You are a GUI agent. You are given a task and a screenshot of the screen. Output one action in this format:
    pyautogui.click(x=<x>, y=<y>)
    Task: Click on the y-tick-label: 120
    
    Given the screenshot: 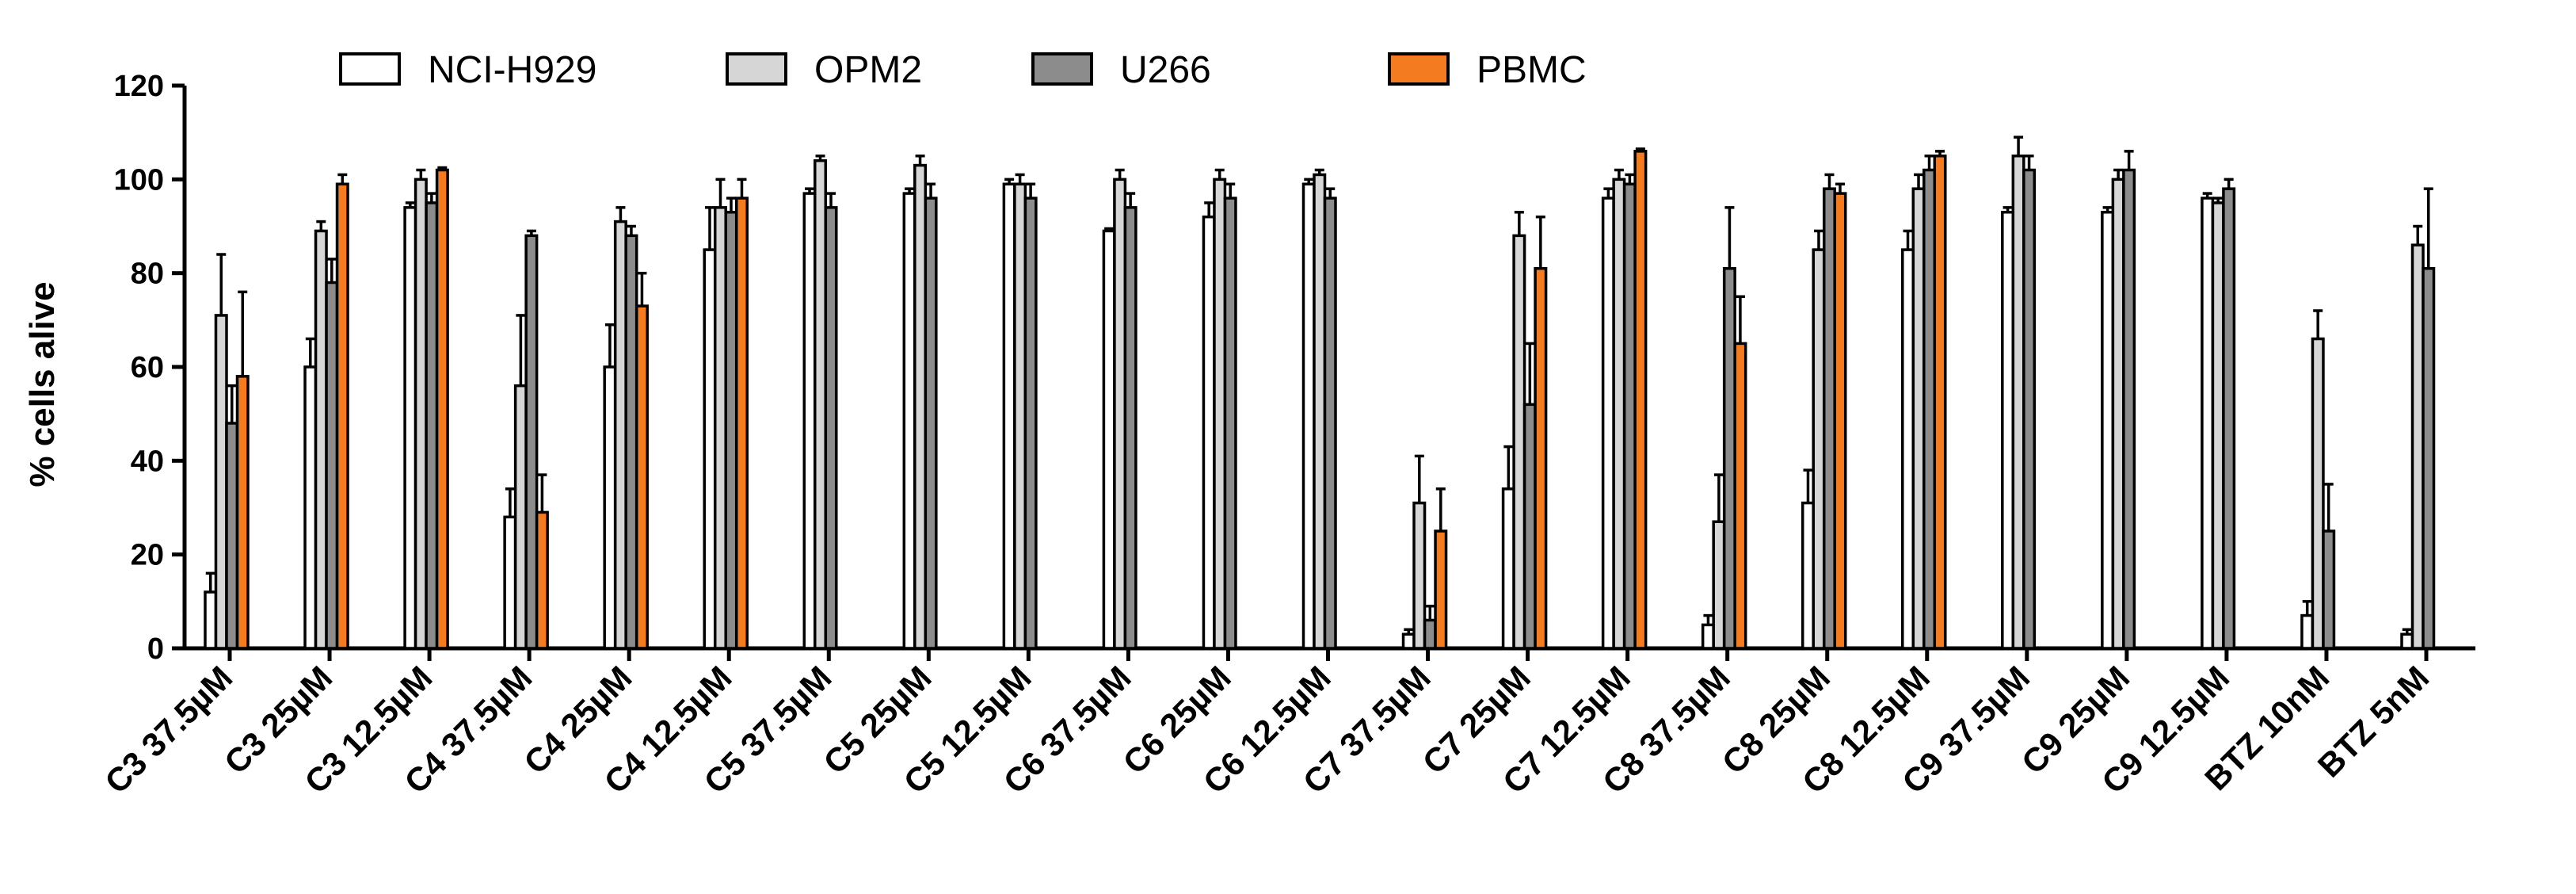 What is the action you would take?
    pyautogui.click(x=139, y=86)
    